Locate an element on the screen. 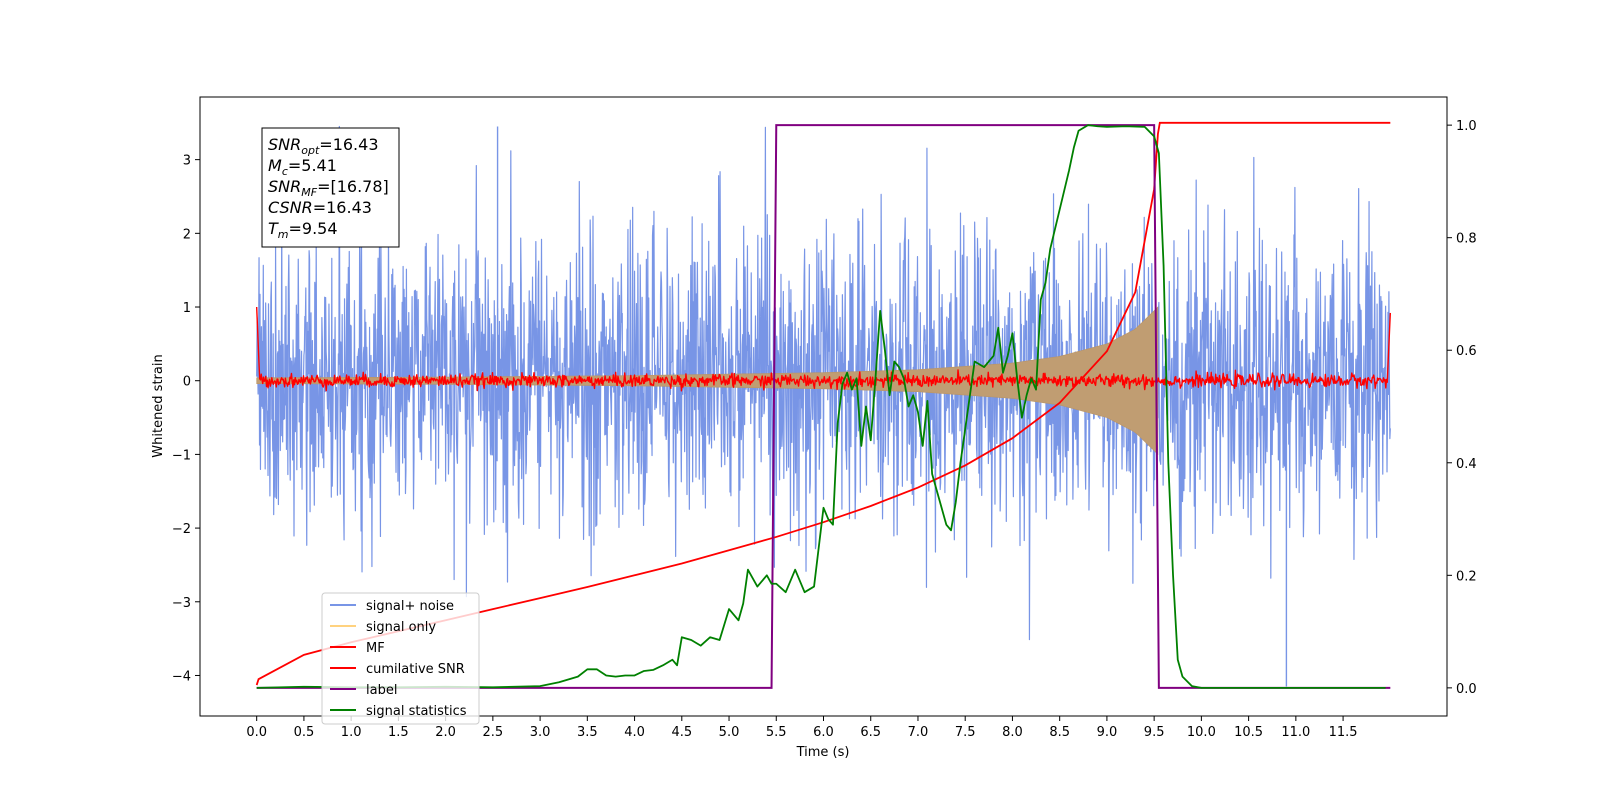 The width and height of the screenshot is (1600, 800). x-tick-label: 4.5 is located at coordinates (681, 732).